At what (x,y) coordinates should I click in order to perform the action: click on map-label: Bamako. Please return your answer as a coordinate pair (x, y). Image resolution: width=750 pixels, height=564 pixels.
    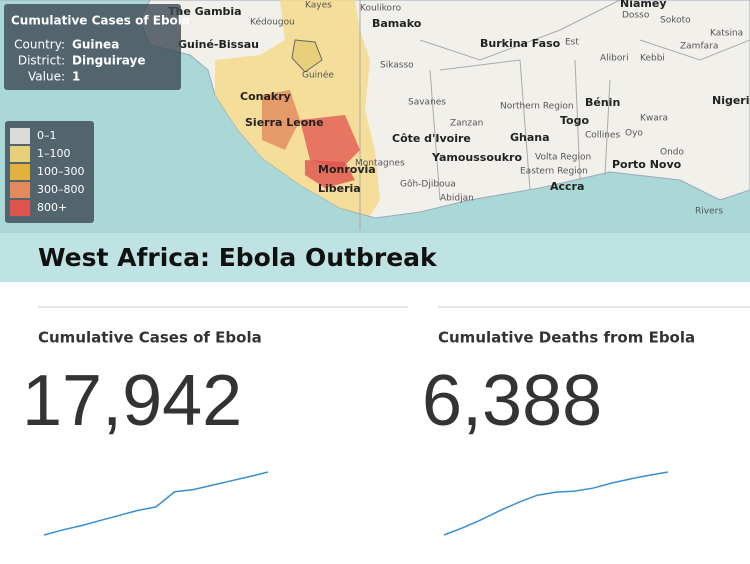
    Looking at the image, I should click on (397, 23).